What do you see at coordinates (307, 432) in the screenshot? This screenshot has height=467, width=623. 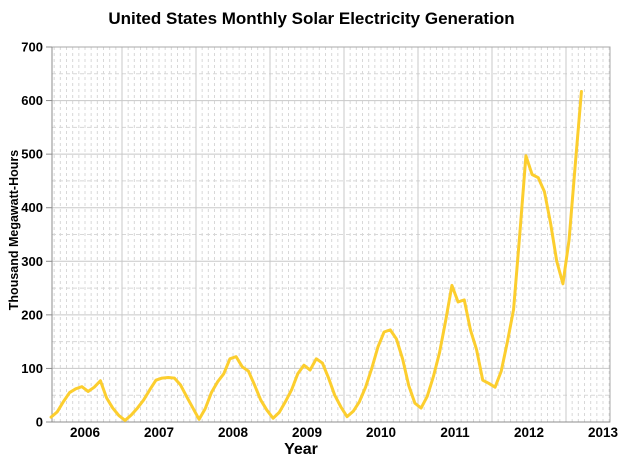 I see `x-tick-label: 2009` at bounding box center [307, 432].